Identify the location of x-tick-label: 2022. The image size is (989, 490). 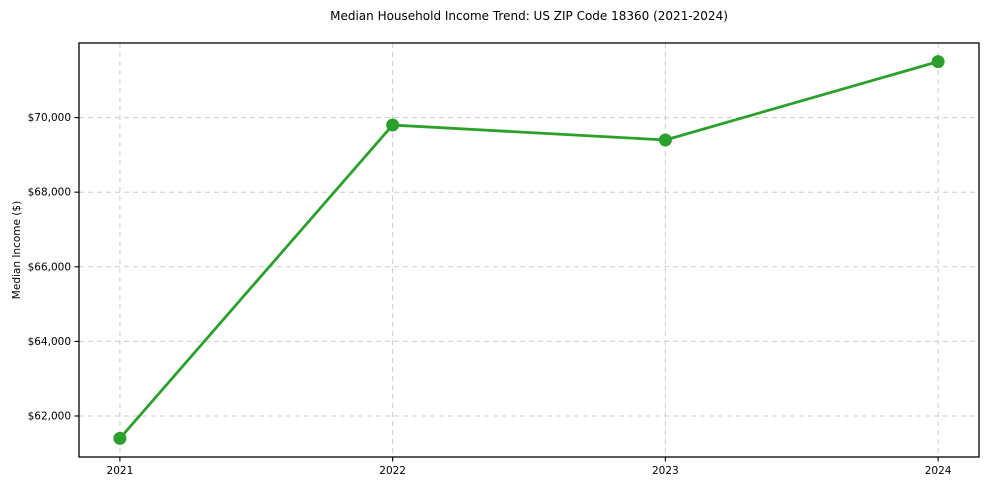
(392, 471).